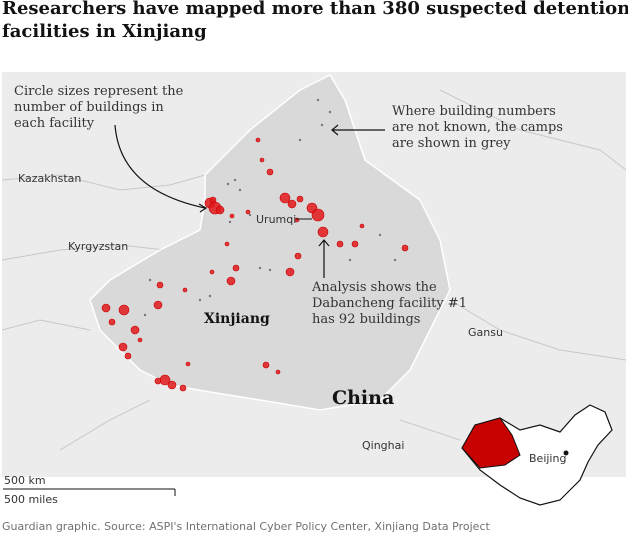 The width and height of the screenshot is (628, 535). I want to click on place-label: Urumqi, so click(276, 219).